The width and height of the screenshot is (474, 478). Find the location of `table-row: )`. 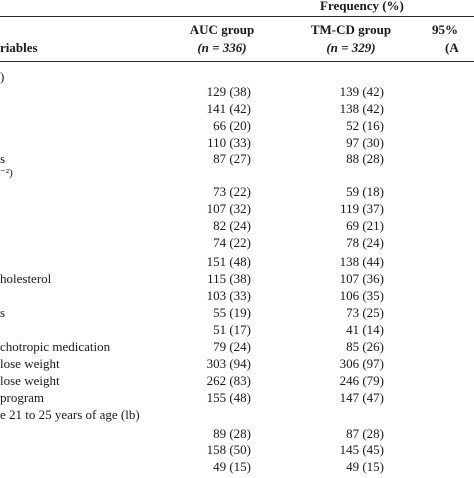

table-row: ) is located at coordinates (237, 78).